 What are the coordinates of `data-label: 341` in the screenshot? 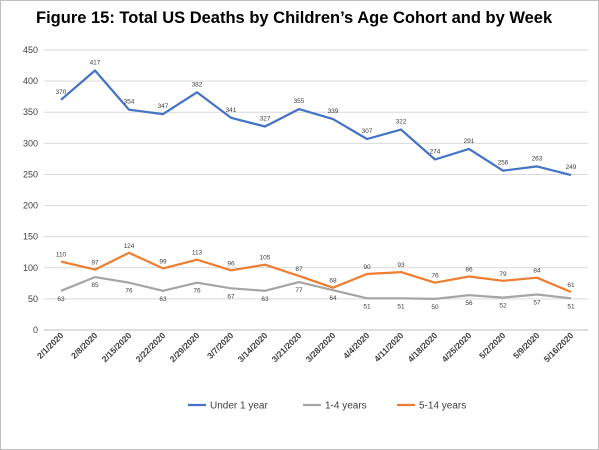 It's located at (231, 110).